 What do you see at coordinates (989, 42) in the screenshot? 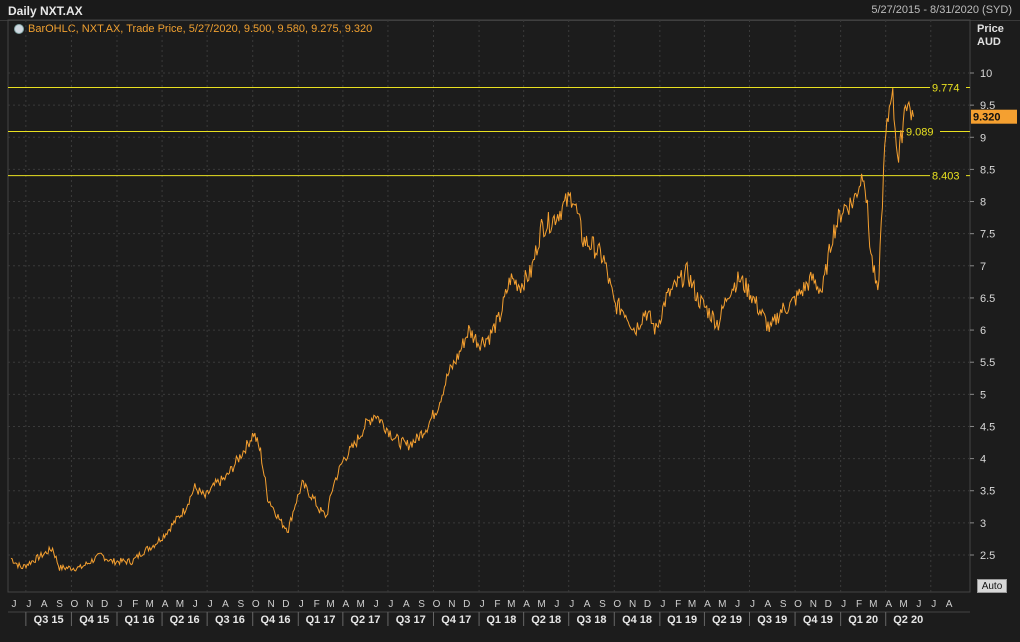
I see `y-unit-currency: AUD` at bounding box center [989, 42].